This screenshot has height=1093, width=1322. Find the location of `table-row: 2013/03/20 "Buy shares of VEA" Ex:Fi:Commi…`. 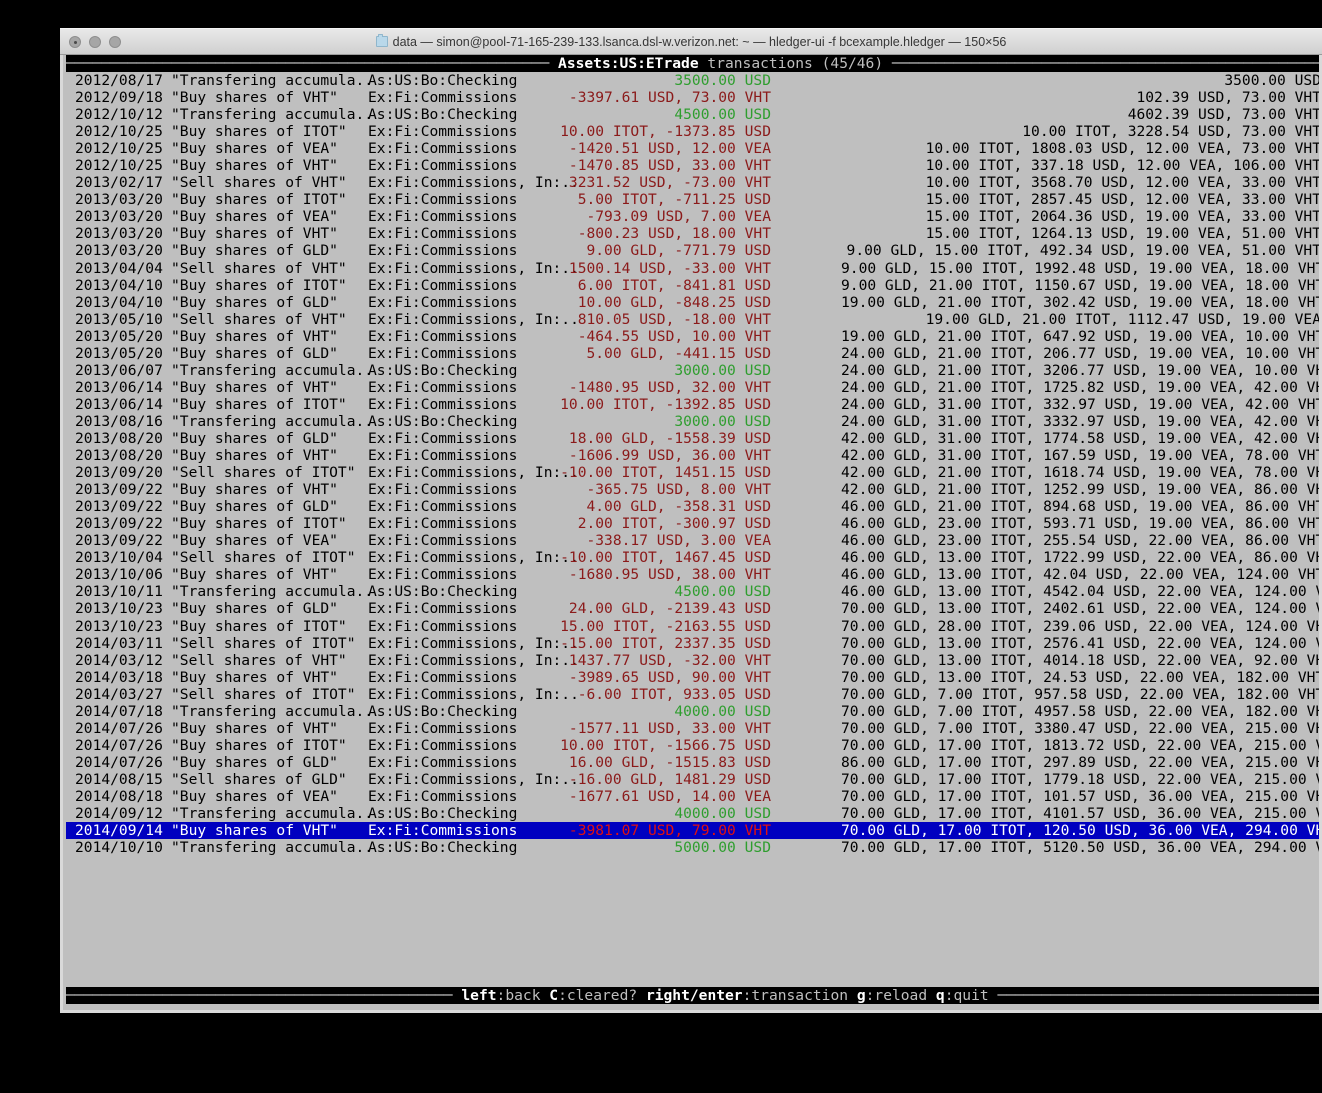

table-row: 2013/03/20 "Buy shares of VEA" Ex:Fi:Commi… is located at coordinates (692, 217).